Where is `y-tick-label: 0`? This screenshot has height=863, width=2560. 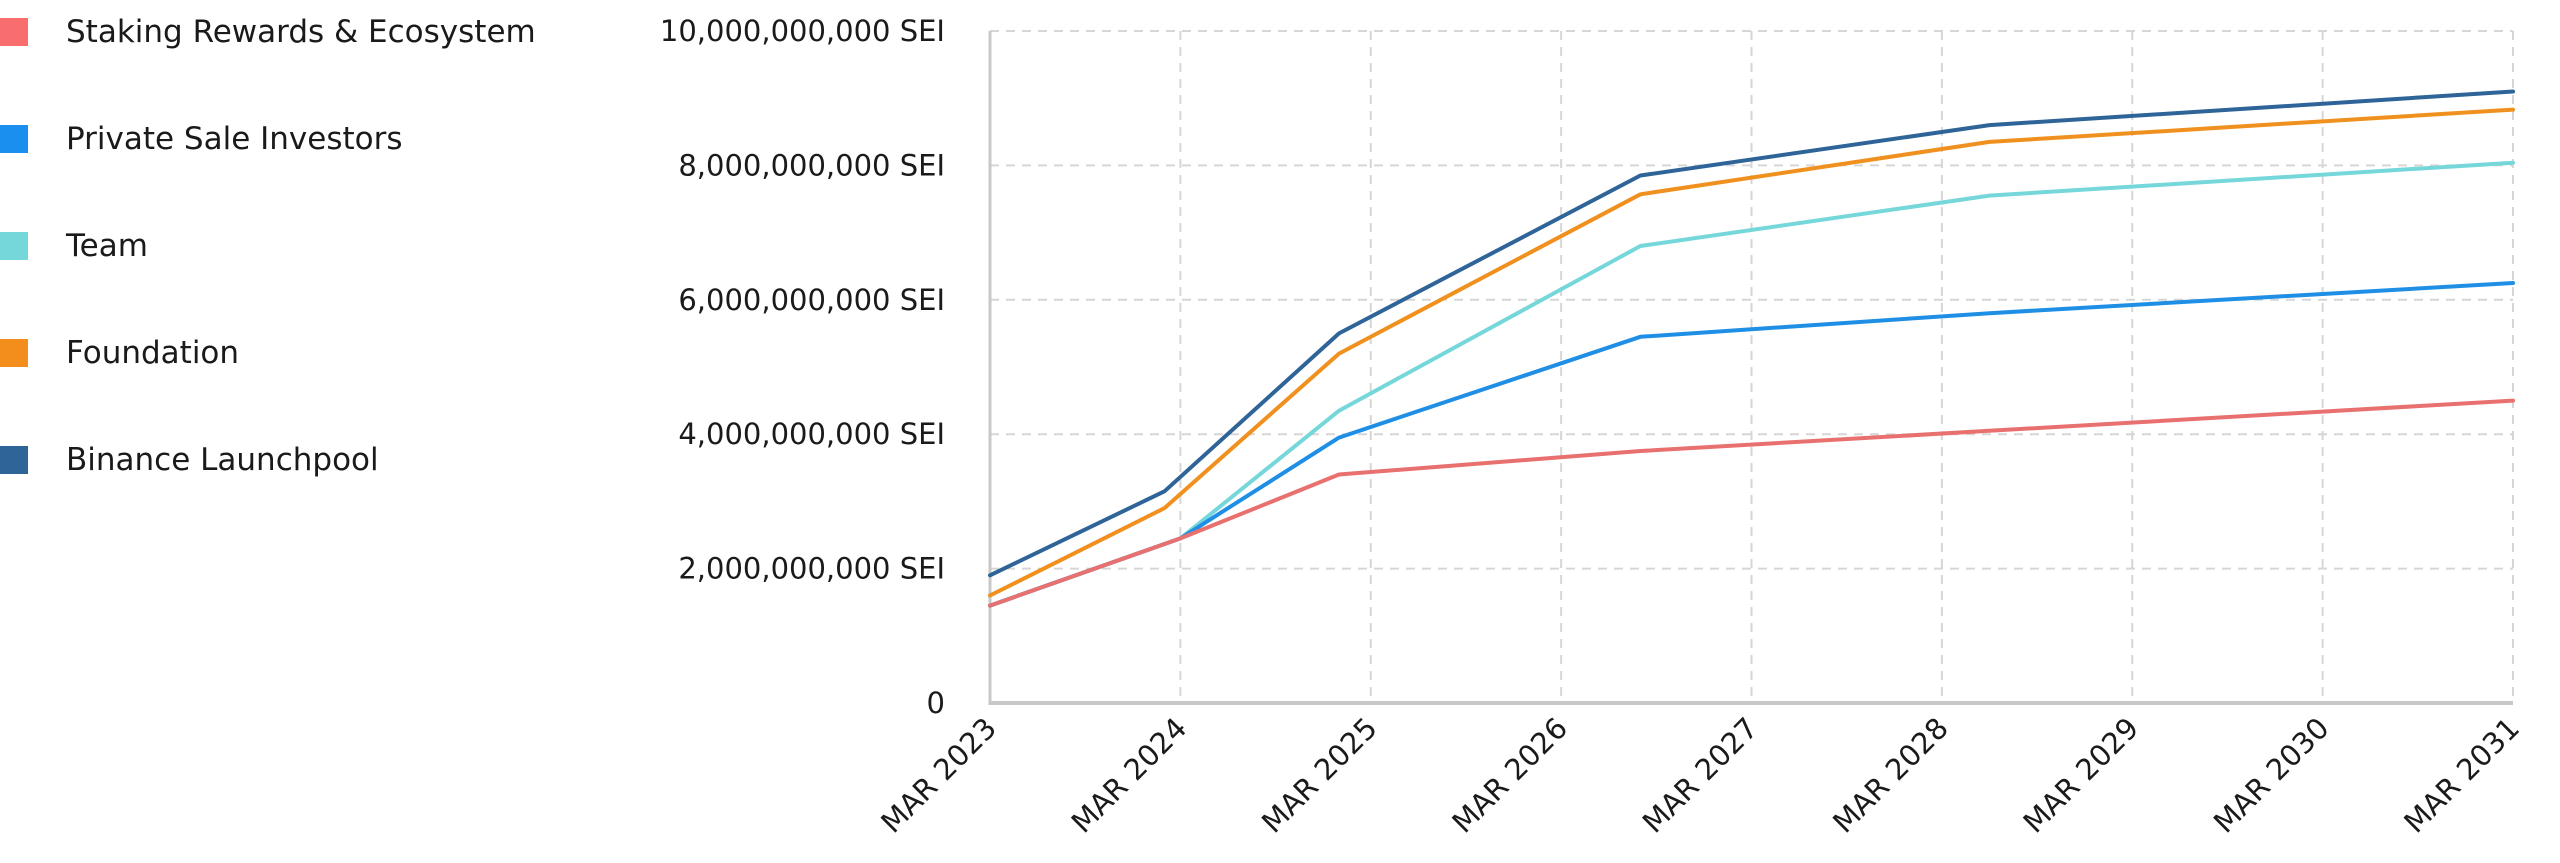 y-tick-label: 0 is located at coordinates (936, 703).